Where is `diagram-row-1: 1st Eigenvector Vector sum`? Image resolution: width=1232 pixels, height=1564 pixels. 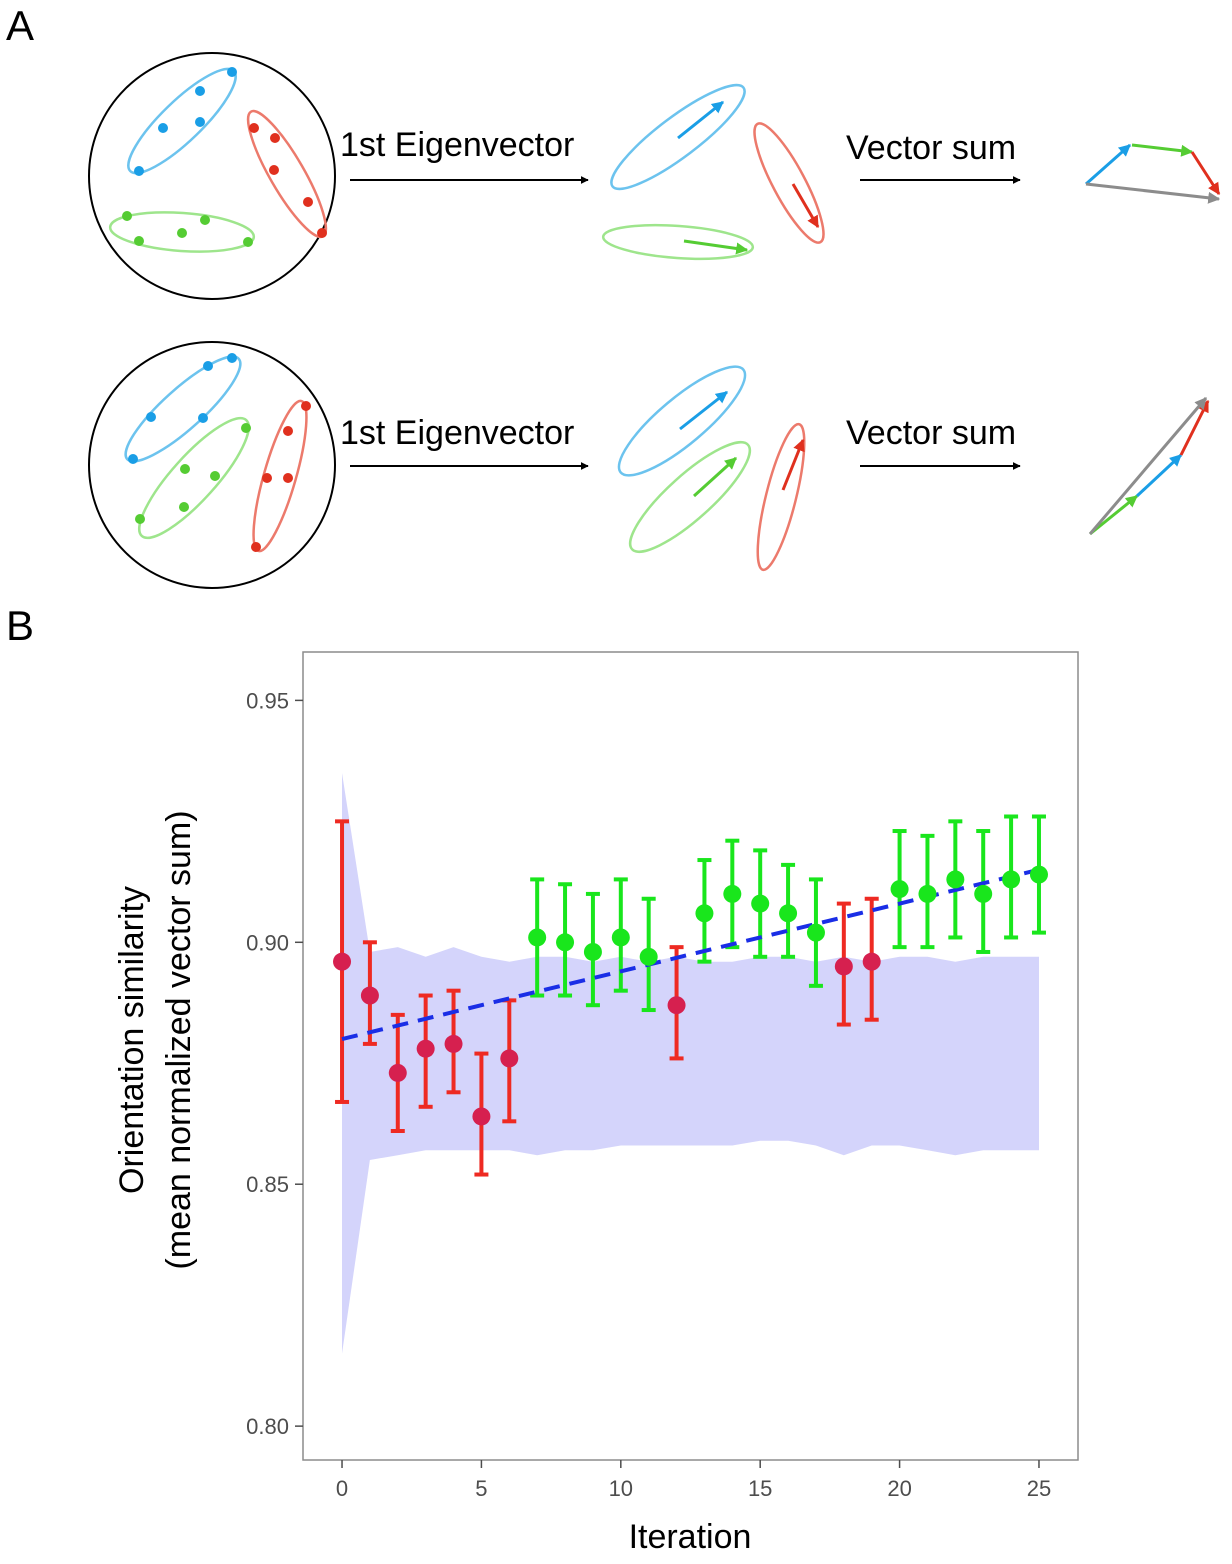 diagram-row-1: 1st Eigenvector Vector sum is located at coordinates (654, 176).